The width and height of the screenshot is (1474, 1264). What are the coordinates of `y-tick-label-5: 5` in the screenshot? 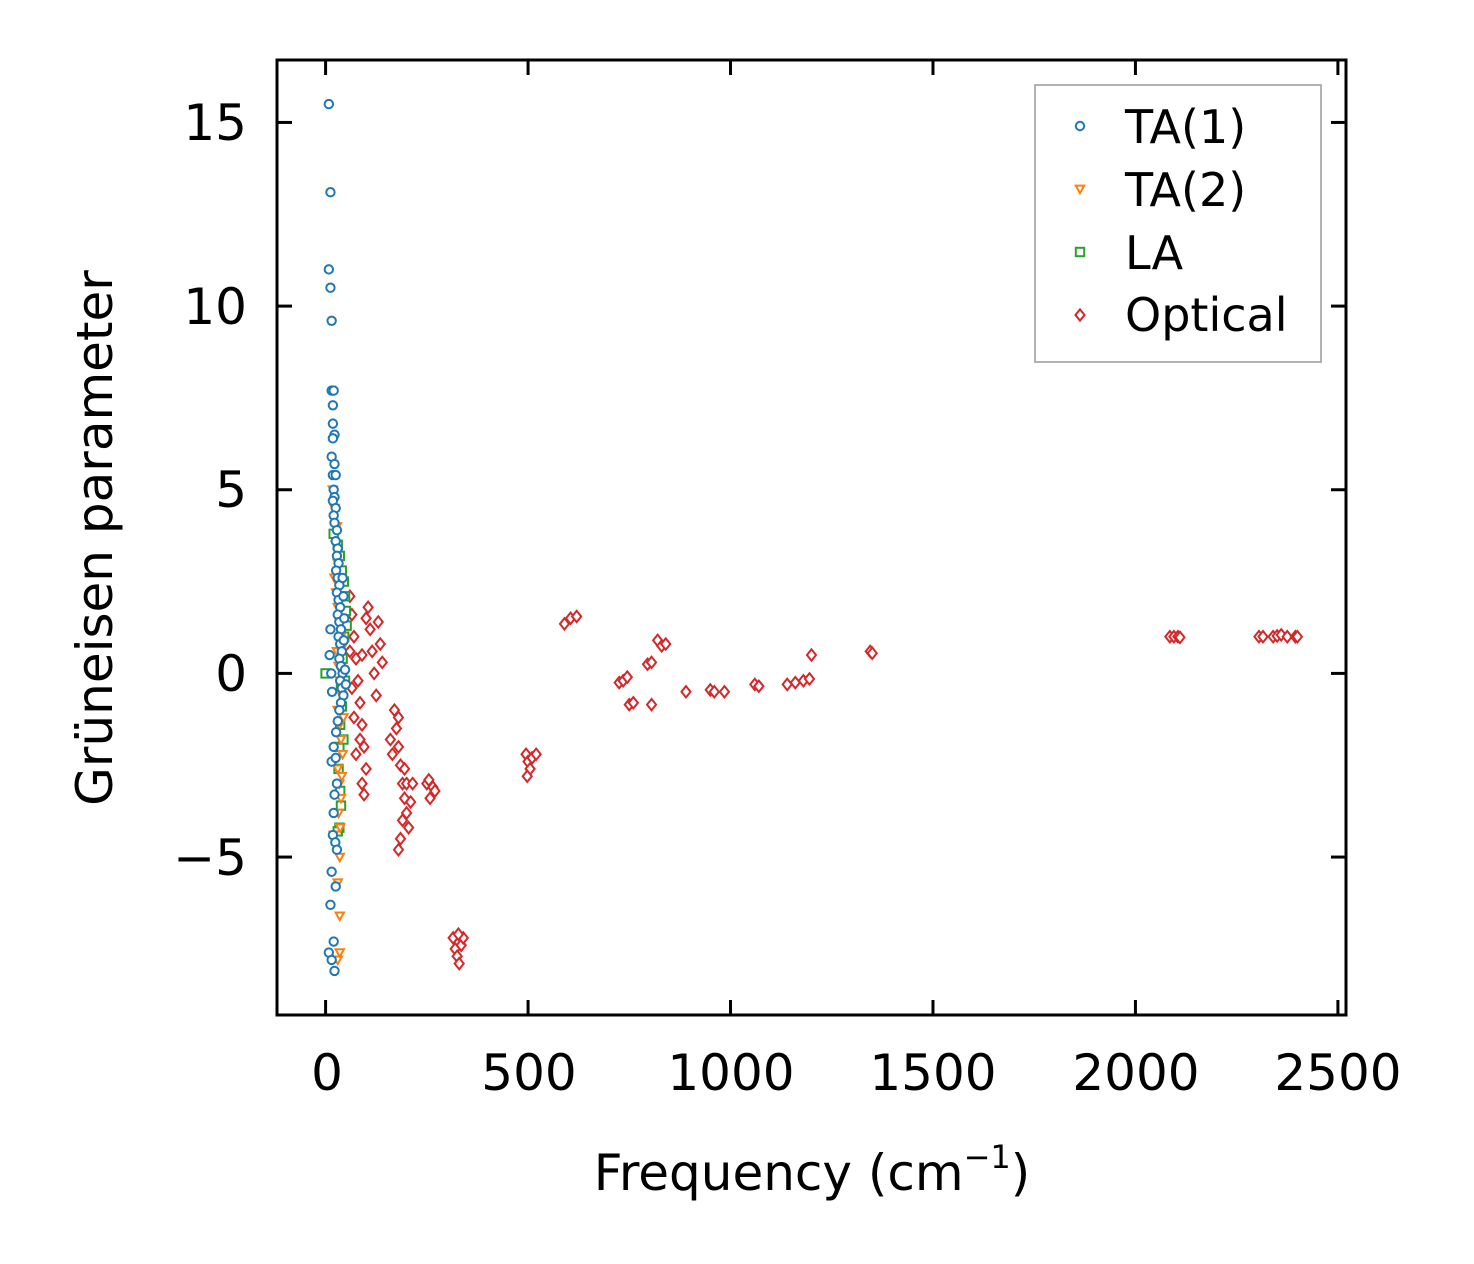 It's located at (231, 490).